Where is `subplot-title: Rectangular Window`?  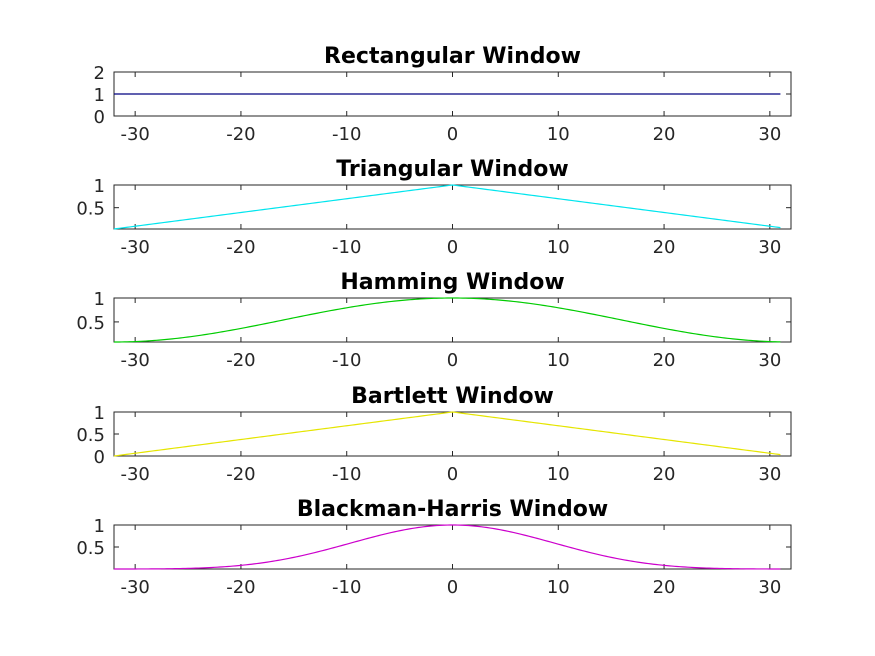
subplot-title: Rectangular Window is located at coordinates (452, 56).